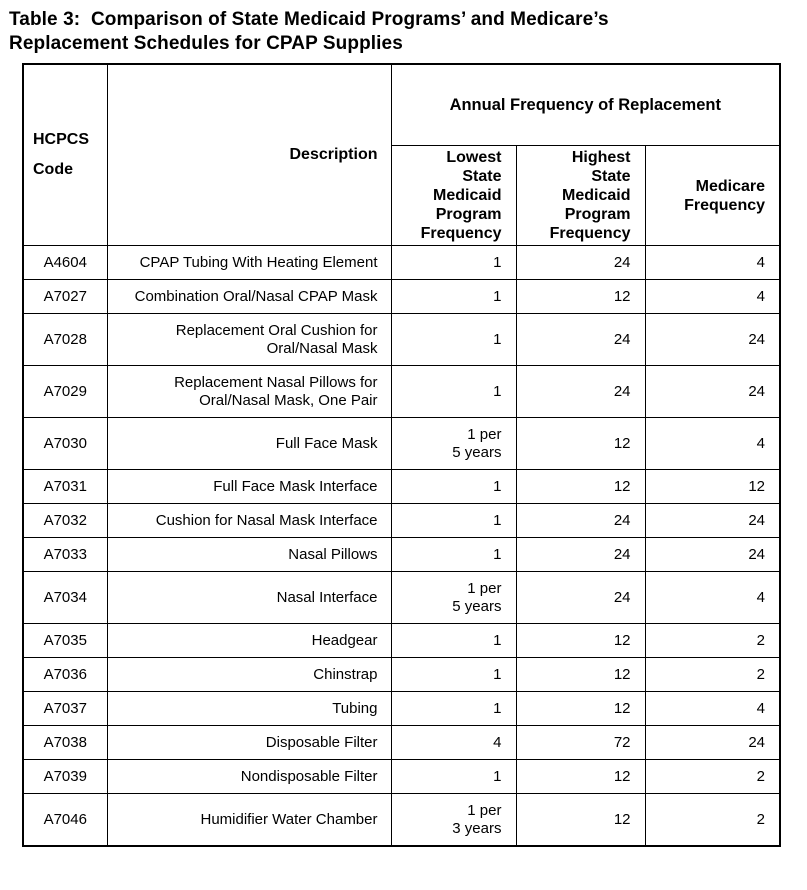 The height and width of the screenshot is (890, 807). Describe the element at coordinates (249, 554) in the screenshot. I see `description-cell: Nasal Pillows` at that location.